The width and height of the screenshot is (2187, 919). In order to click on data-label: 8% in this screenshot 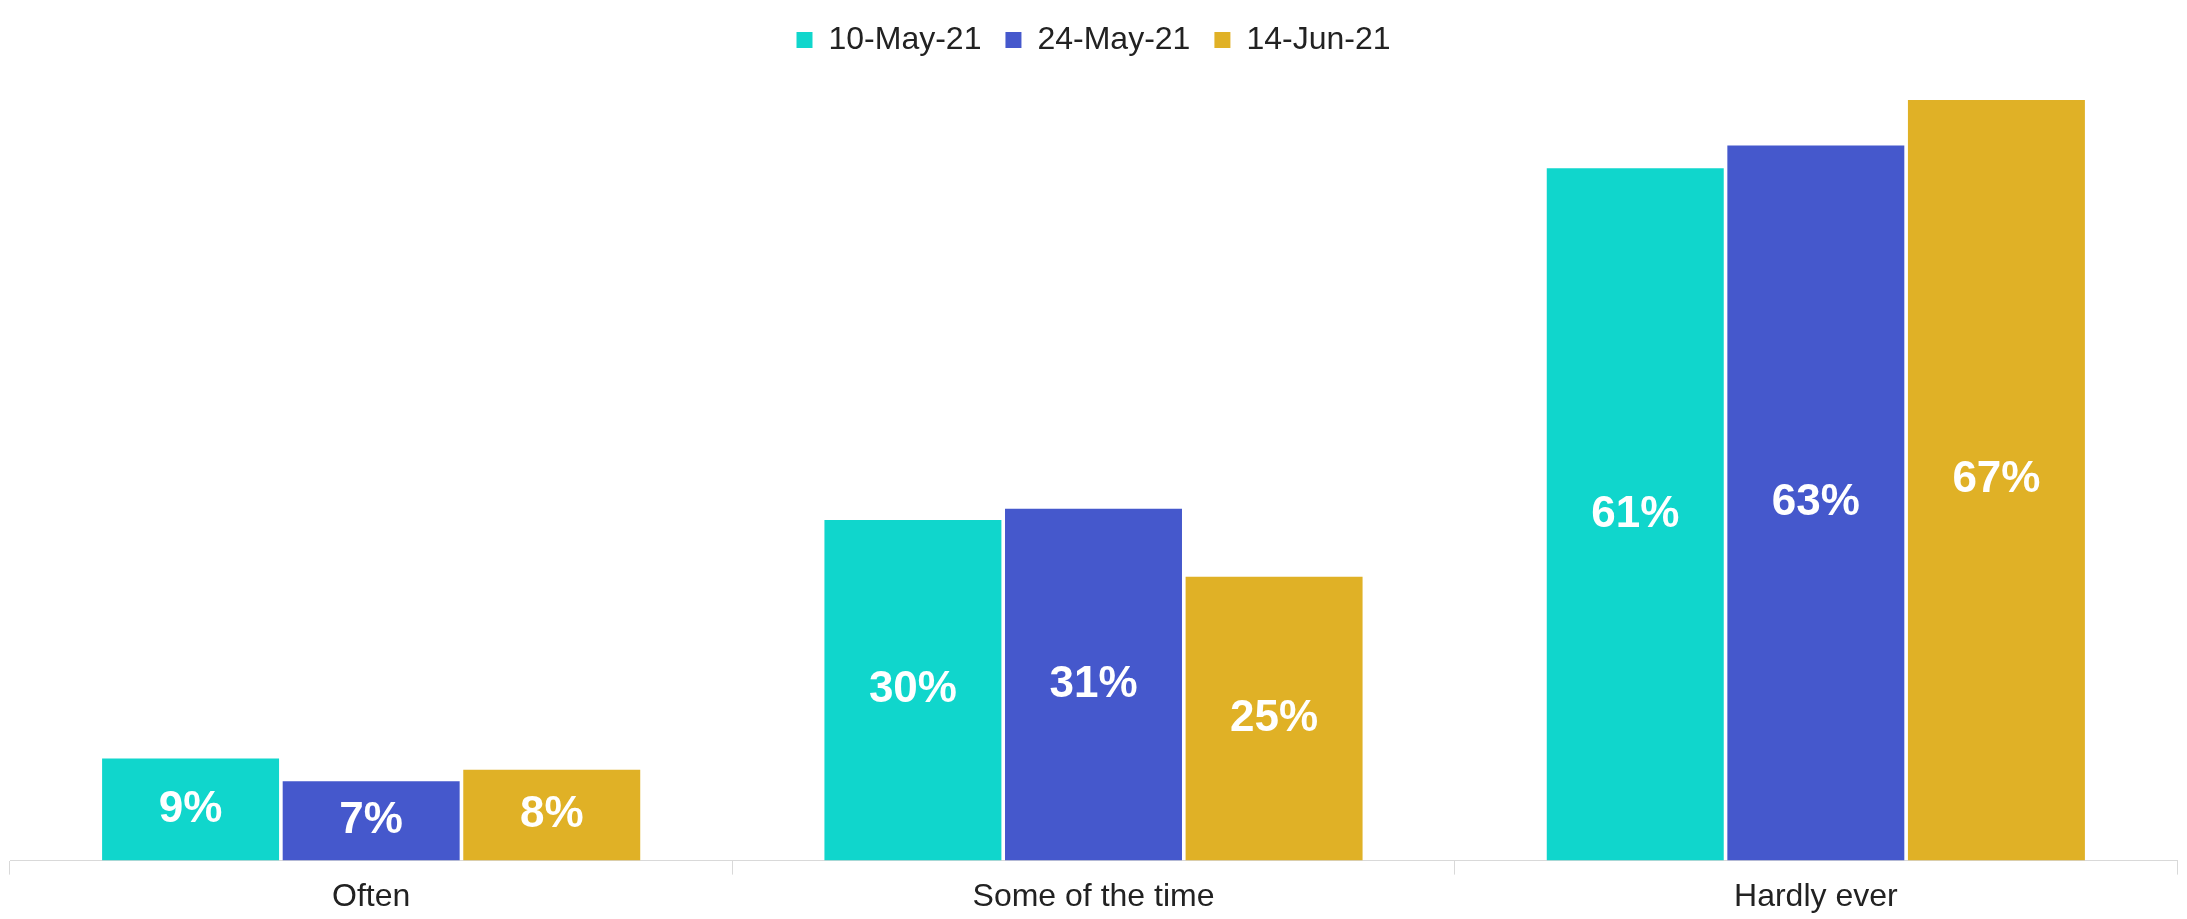, I will do `click(551, 812)`.